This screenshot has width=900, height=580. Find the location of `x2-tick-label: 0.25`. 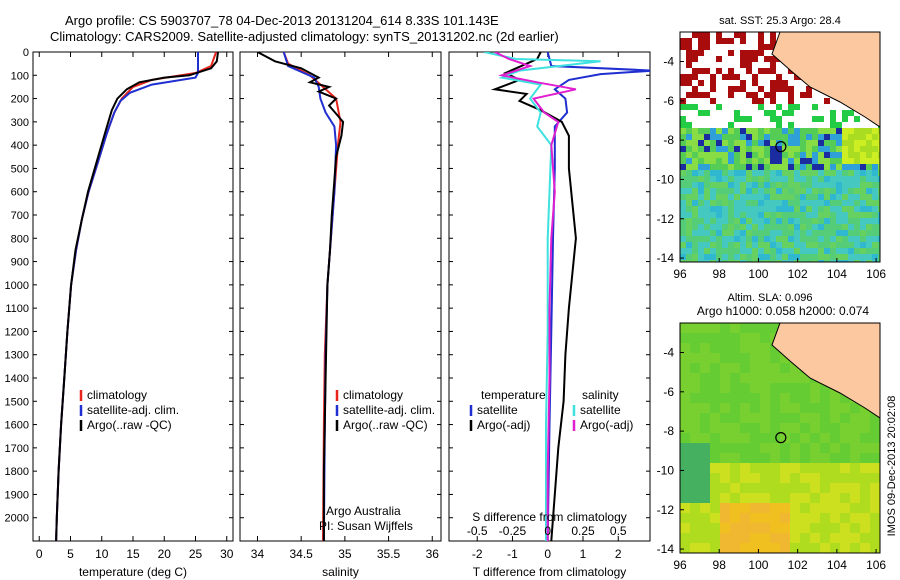

x2-tick-label: 0.25 is located at coordinates (583, 531).